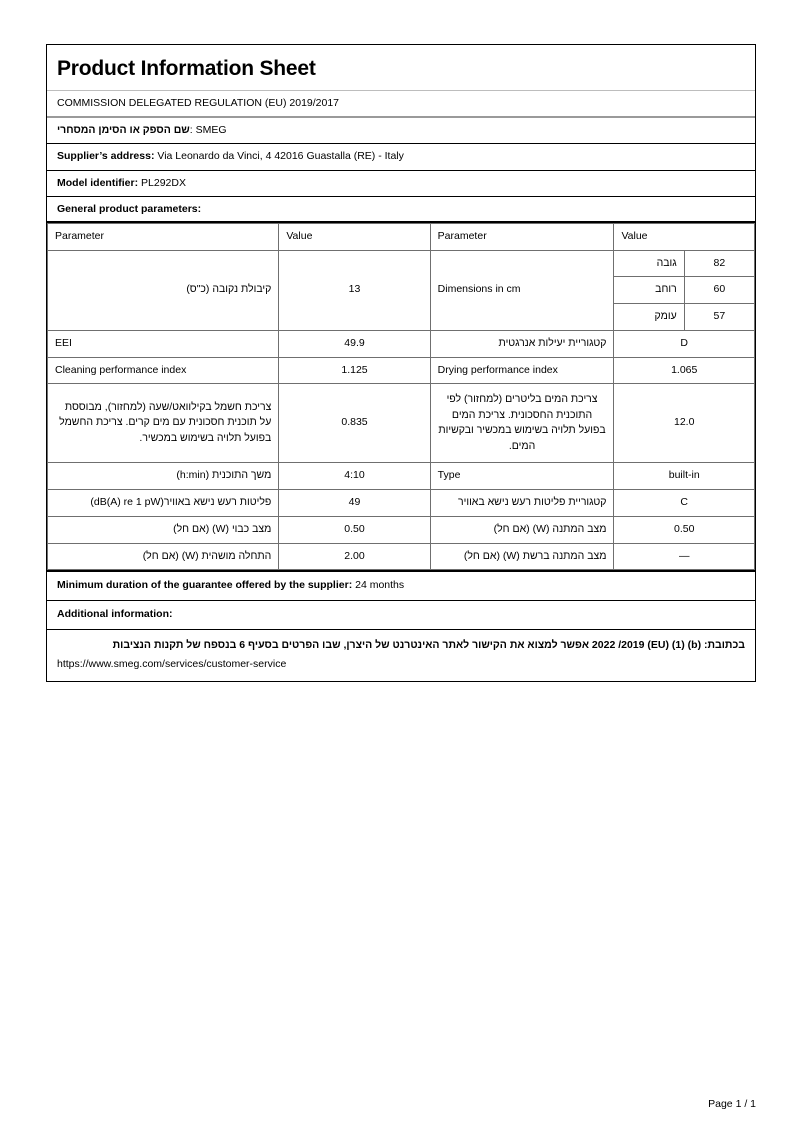  I want to click on programme-duration-parameter: משך התוכנית (h:min), so click(163, 476).